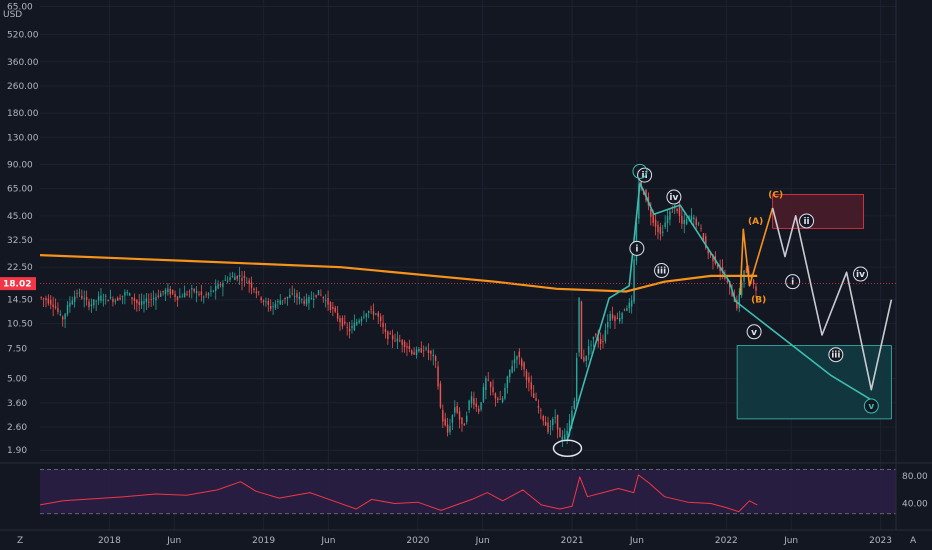 This screenshot has width=932, height=550. I want to click on rsi-band, so click(468, 491).